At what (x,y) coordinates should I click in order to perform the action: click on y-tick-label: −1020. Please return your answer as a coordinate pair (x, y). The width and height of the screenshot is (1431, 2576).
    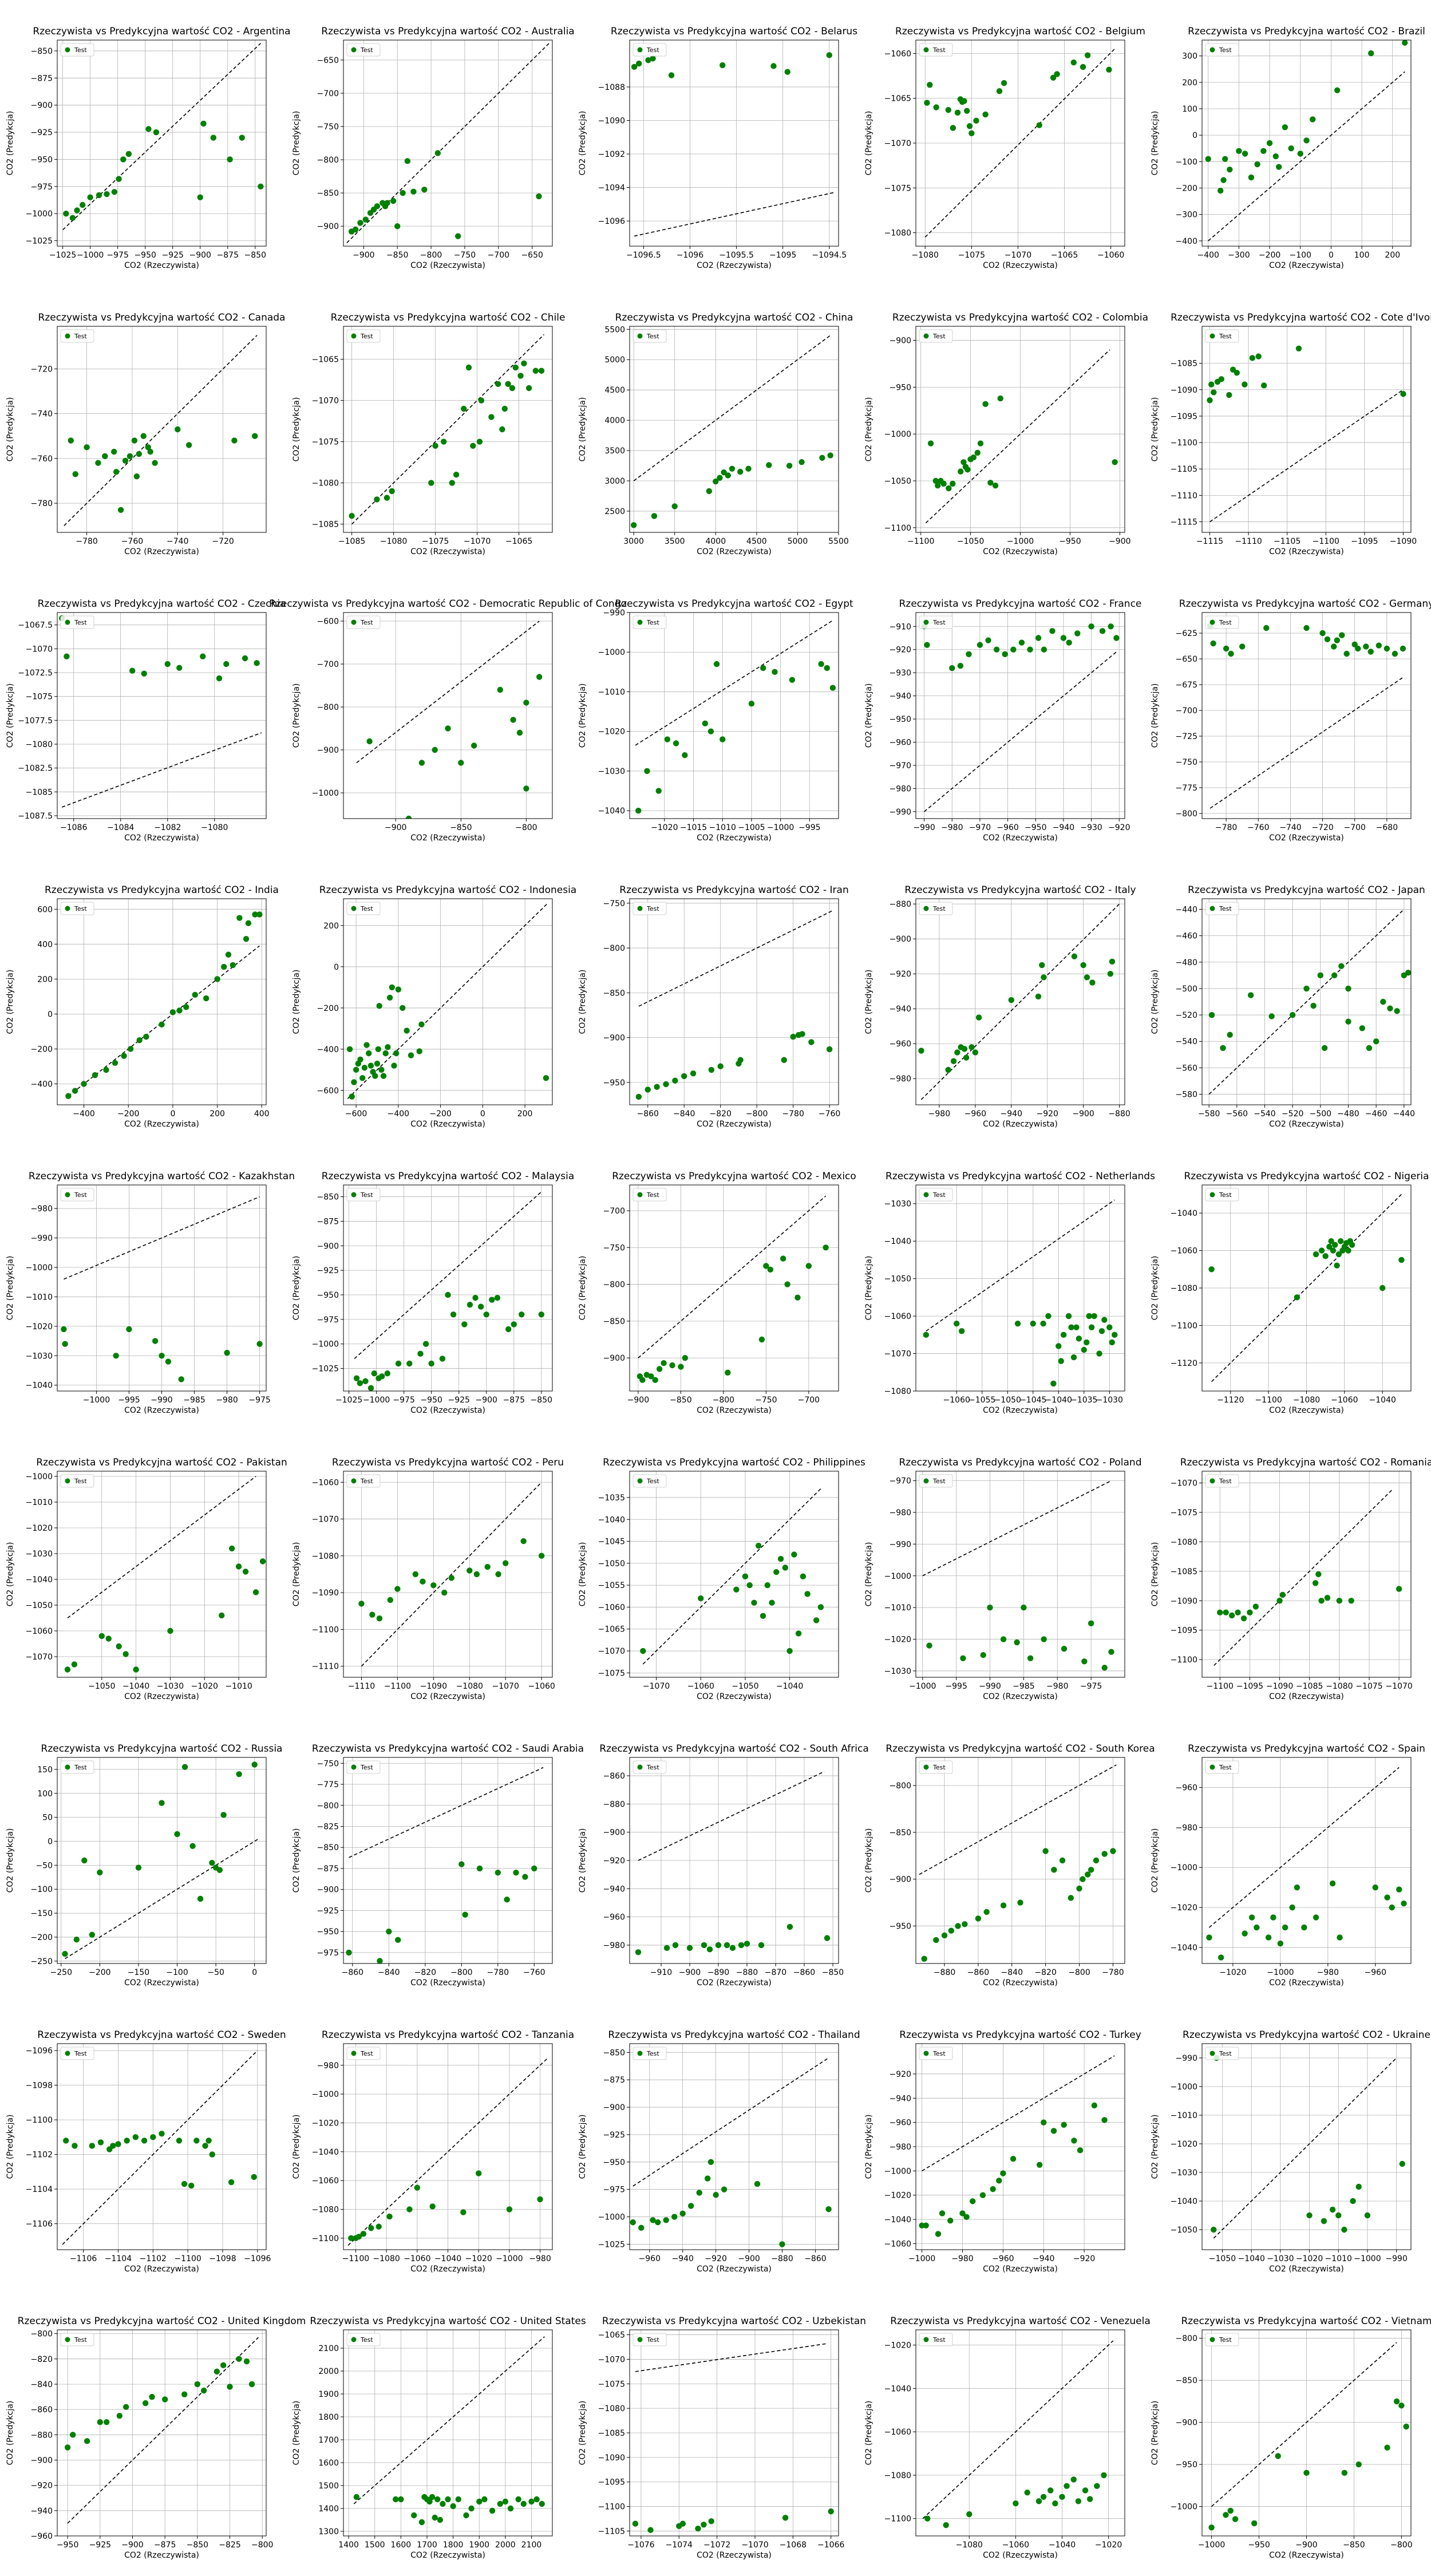
    Looking at the image, I should click on (898, 1640).